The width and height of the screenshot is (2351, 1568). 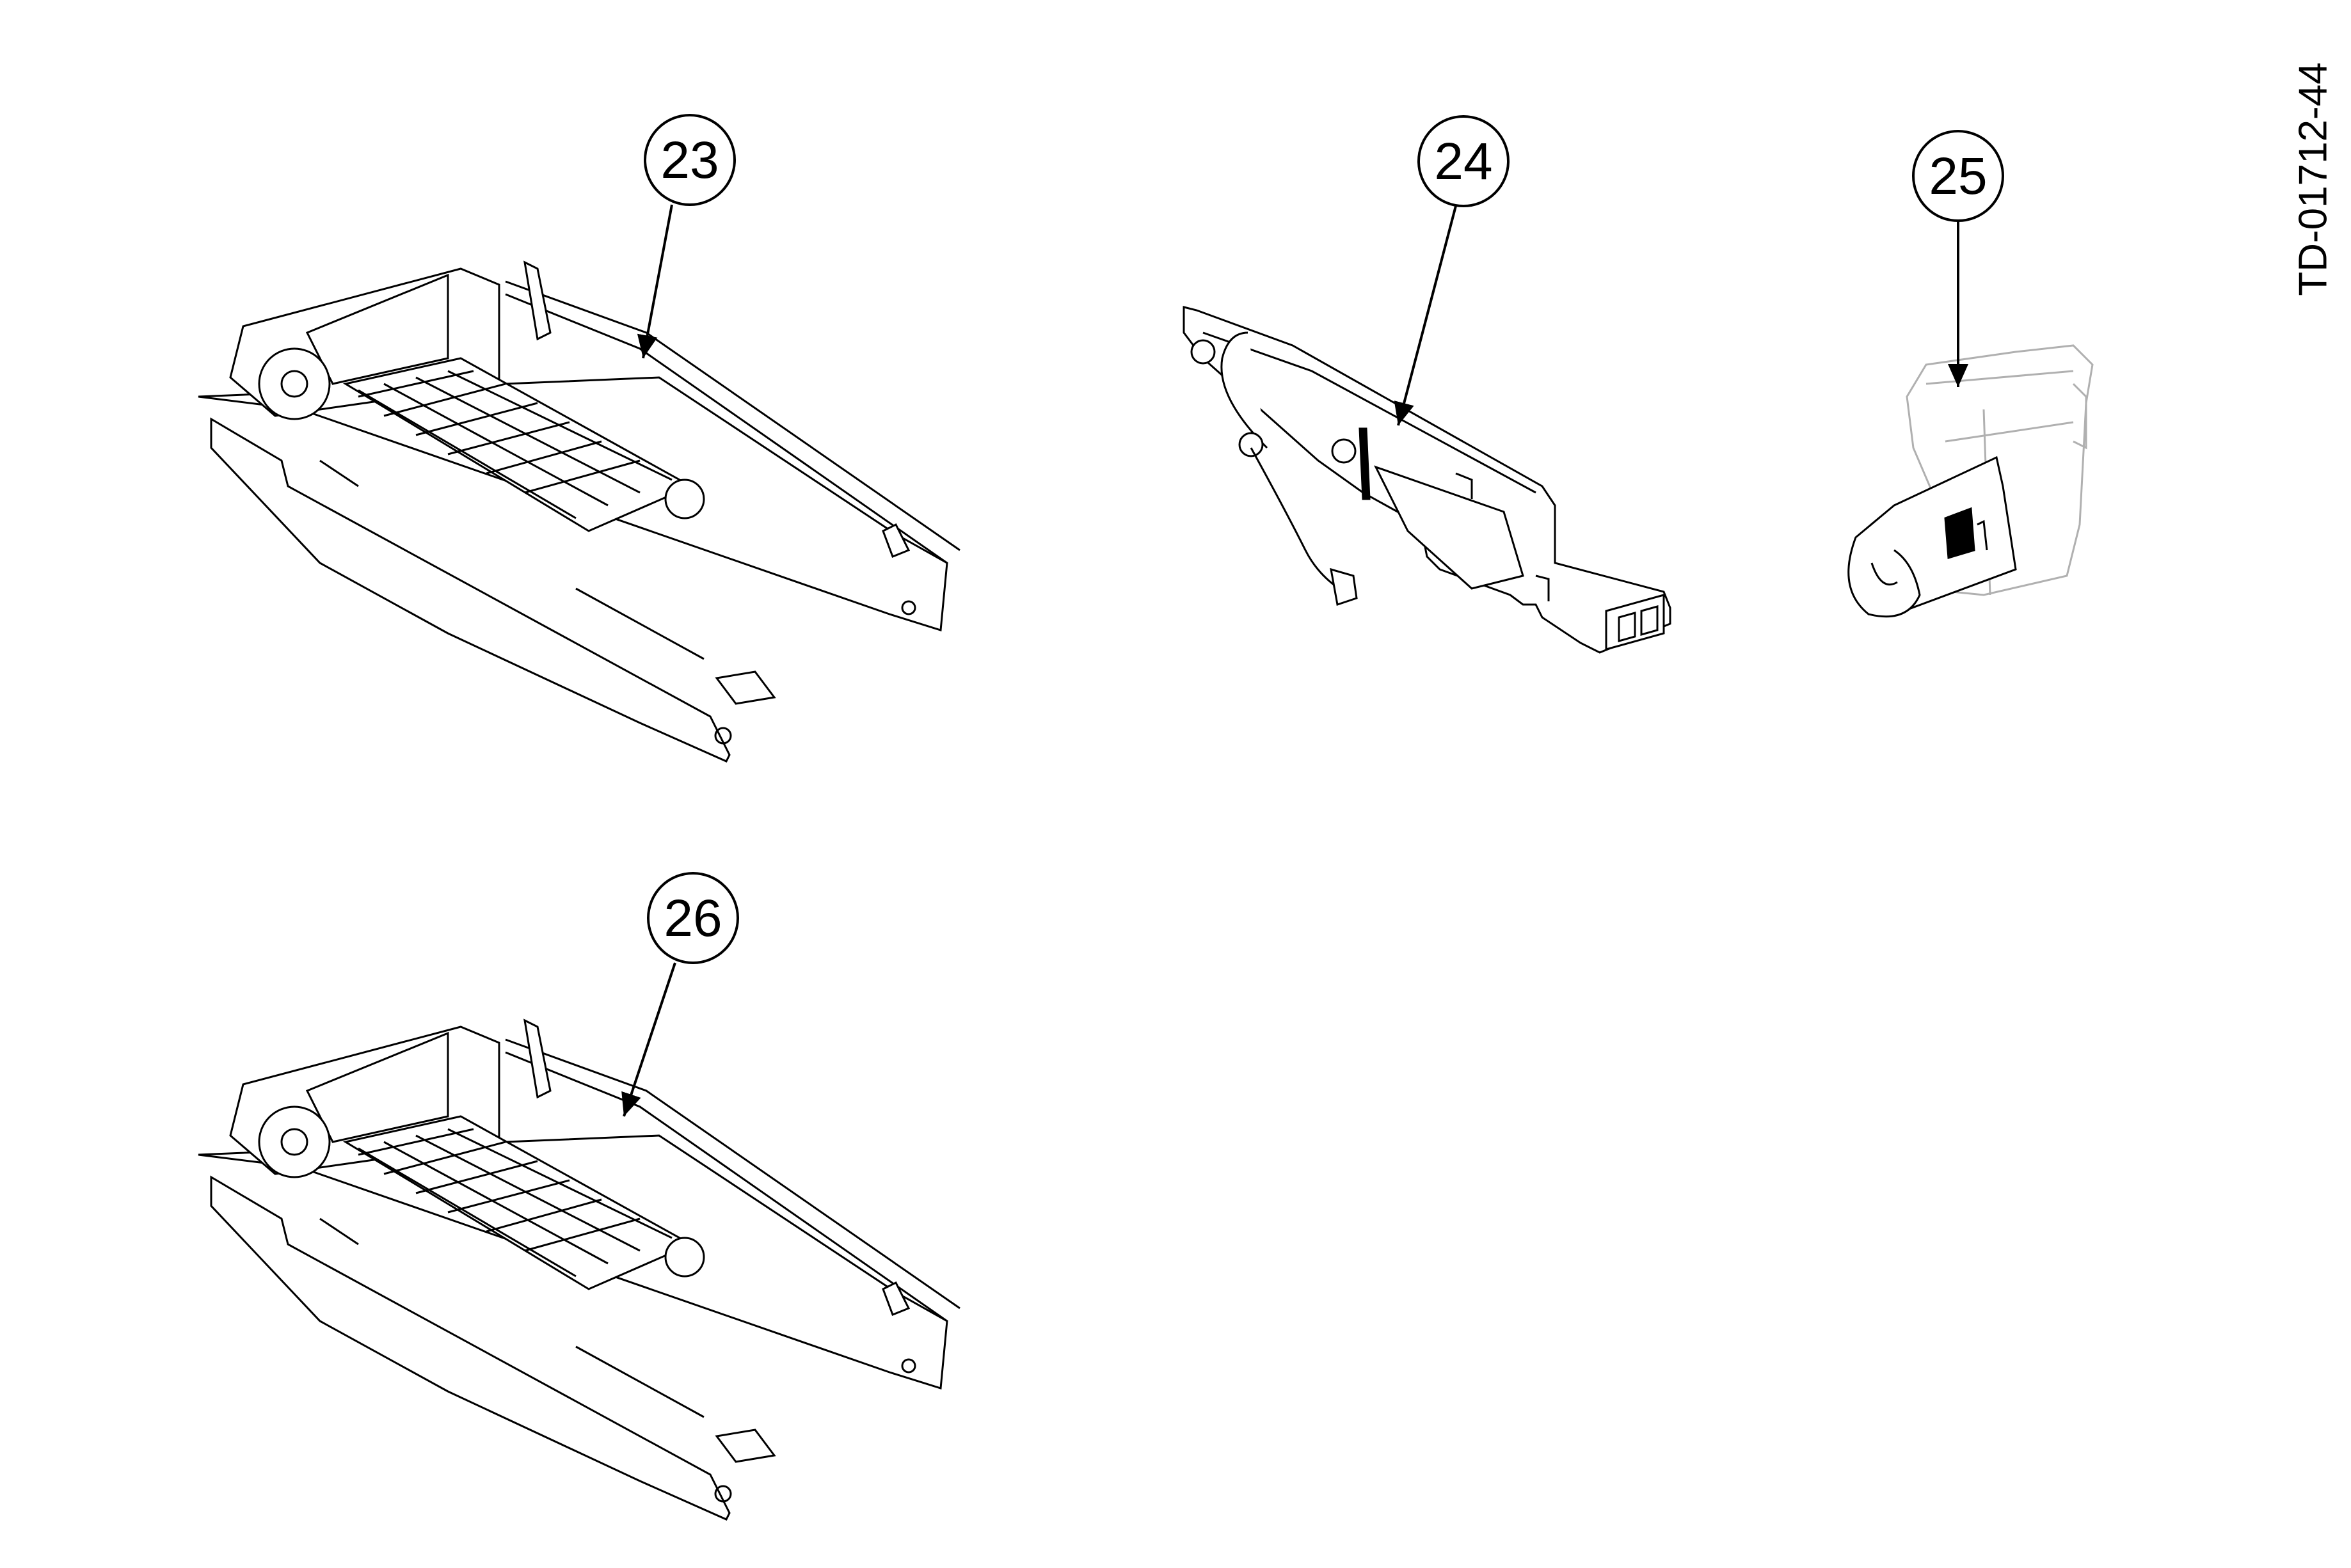 I want to click on callout-26: 26, so click(x=680, y=994).